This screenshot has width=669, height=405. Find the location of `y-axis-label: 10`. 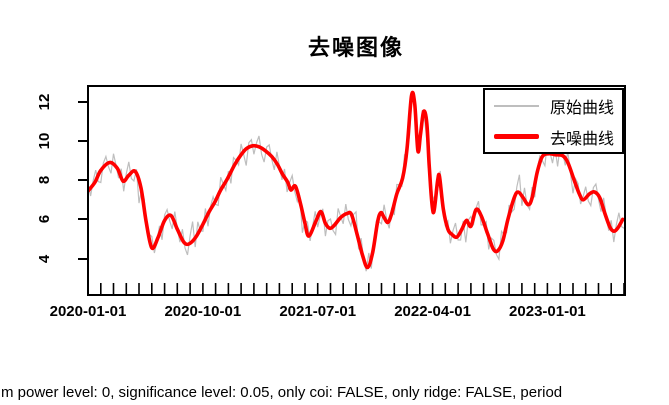

y-axis-label: 10 is located at coordinates (44, 141).